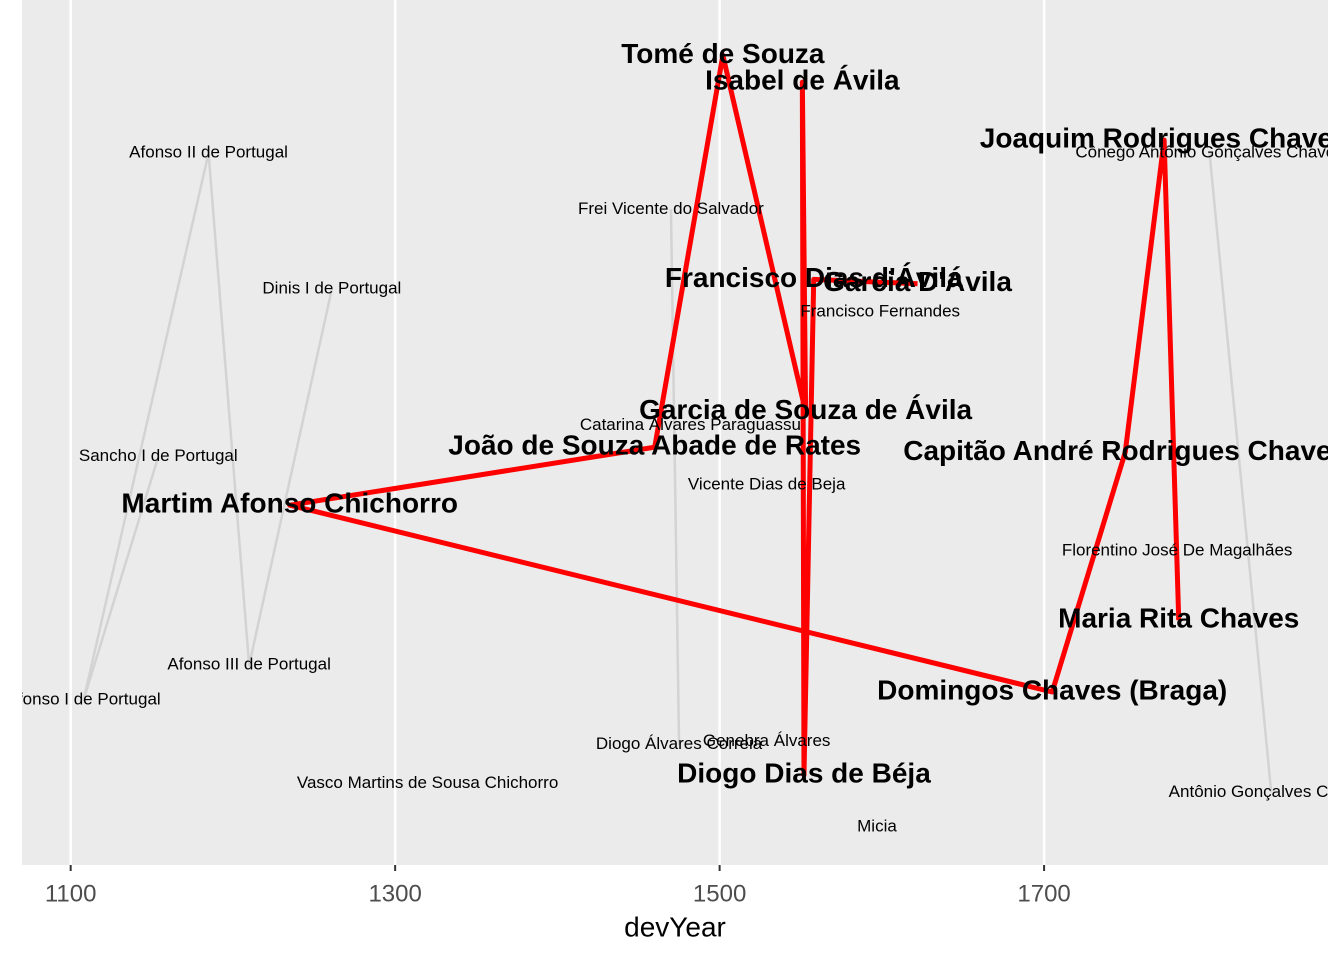 The image size is (1344, 960). Describe the element at coordinates (208, 152) in the screenshot. I see `point-label: Afonso II de Portugal` at that location.